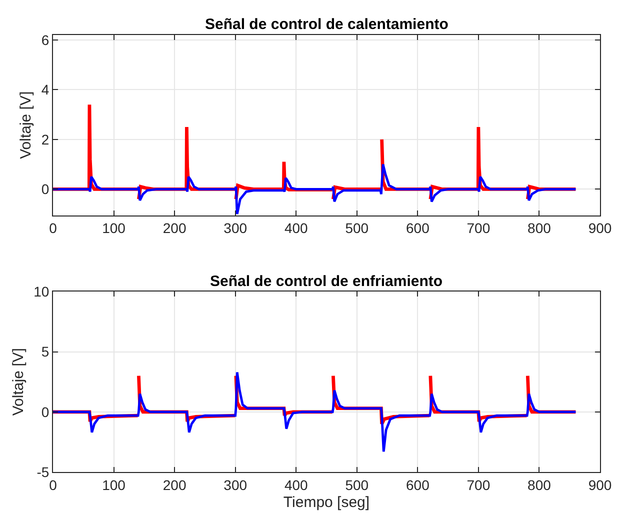  What do you see at coordinates (45, 40) in the screenshot?
I see `y-tick-label: 6` at bounding box center [45, 40].